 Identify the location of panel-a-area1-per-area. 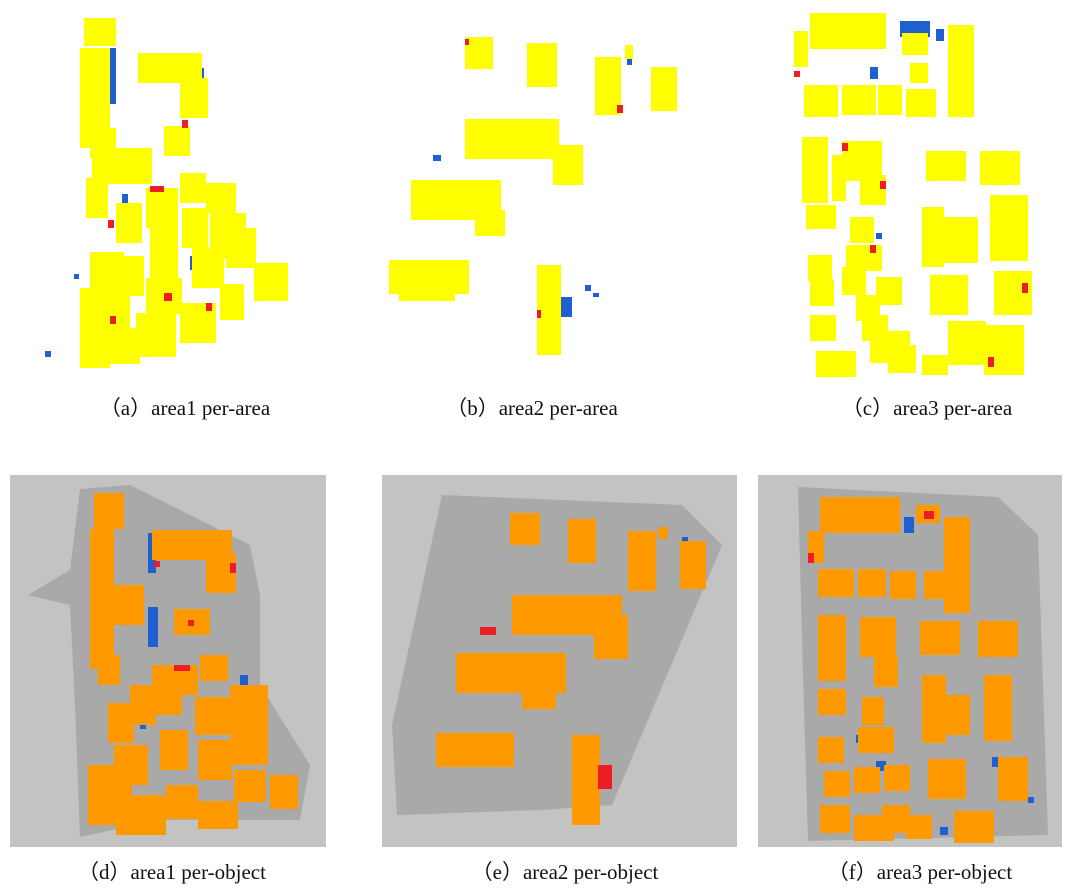
(185, 194).